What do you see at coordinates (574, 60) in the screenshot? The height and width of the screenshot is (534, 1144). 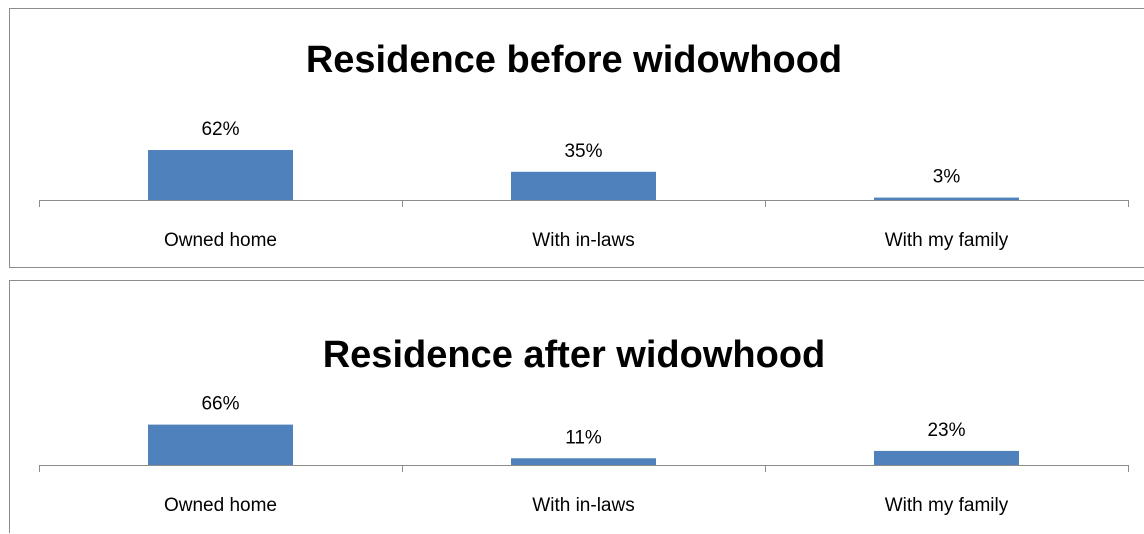 I see `chart-title: Residence before widowhood` at bounding box center [574, 60].